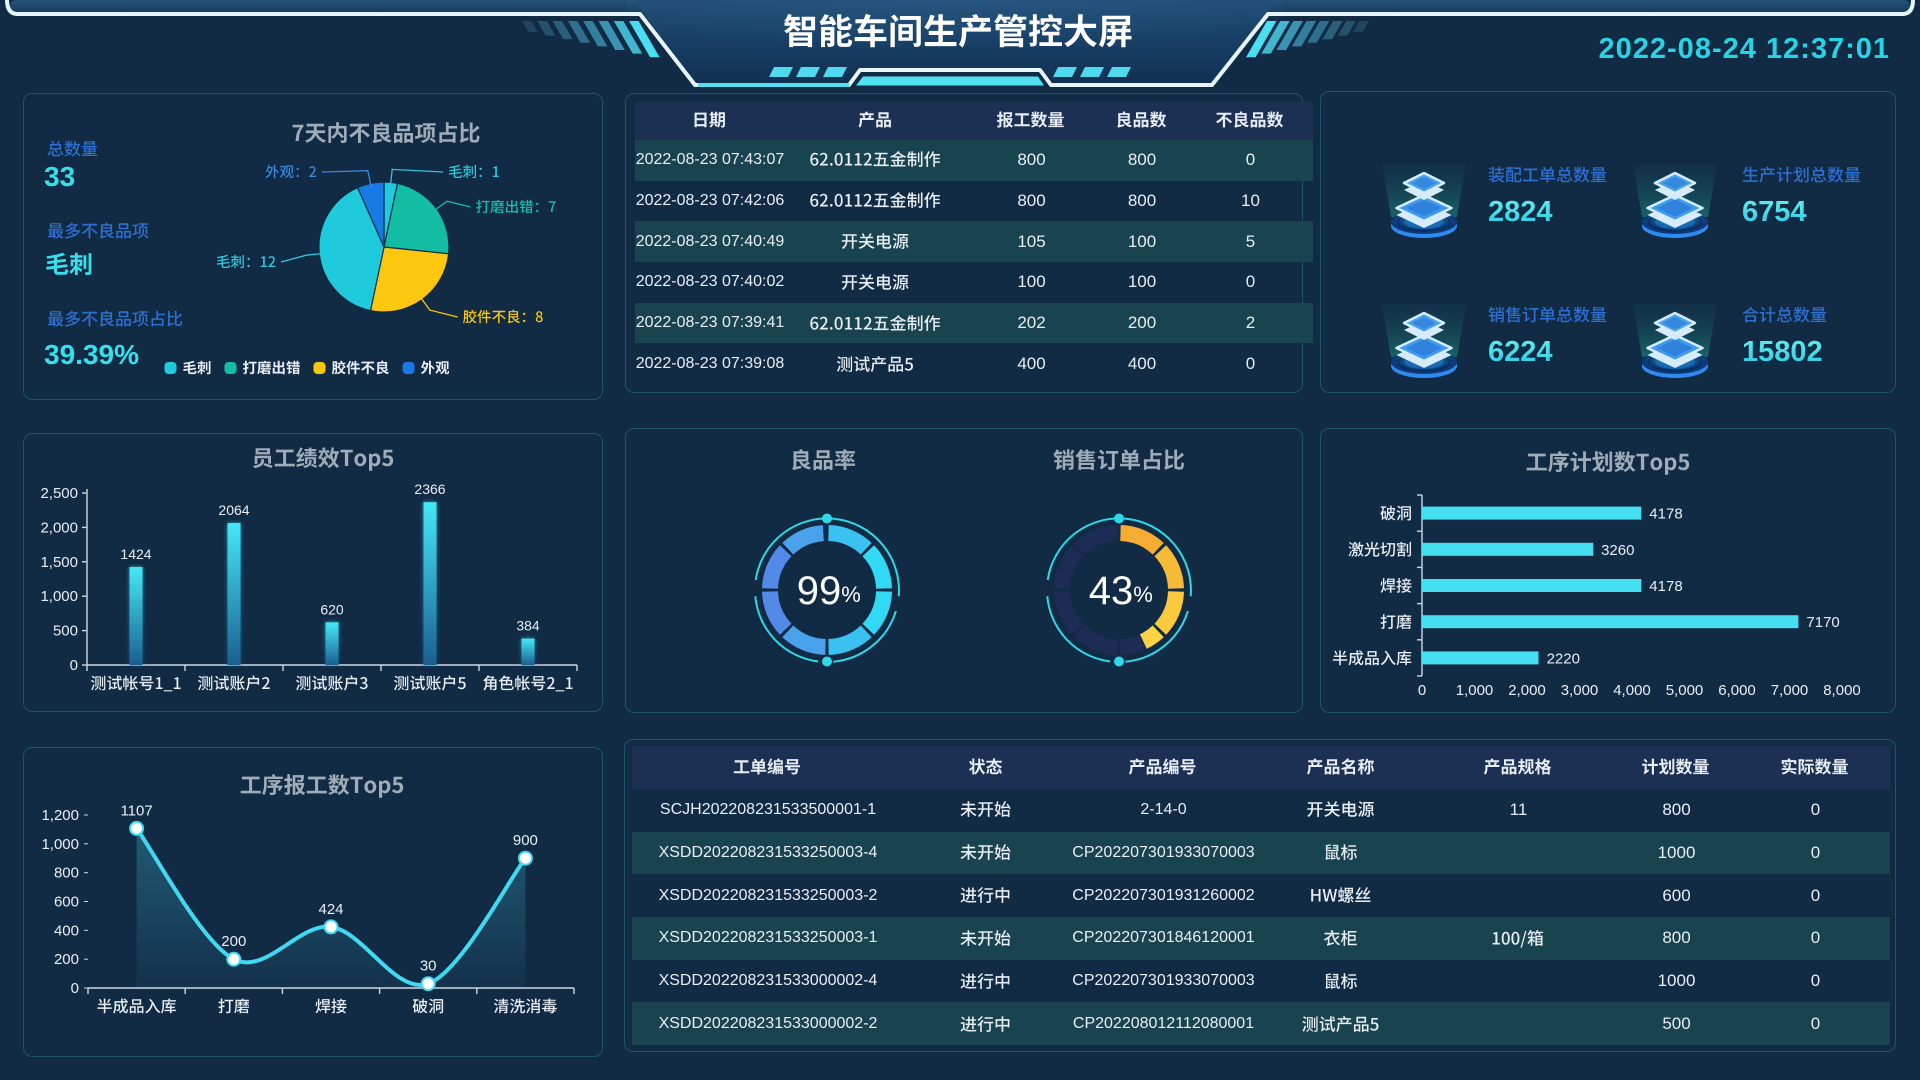  What do you see at coordinates (60, 815) in the screenshot?
I see `svg-text: 1,200` at bounding box center [60, 815].